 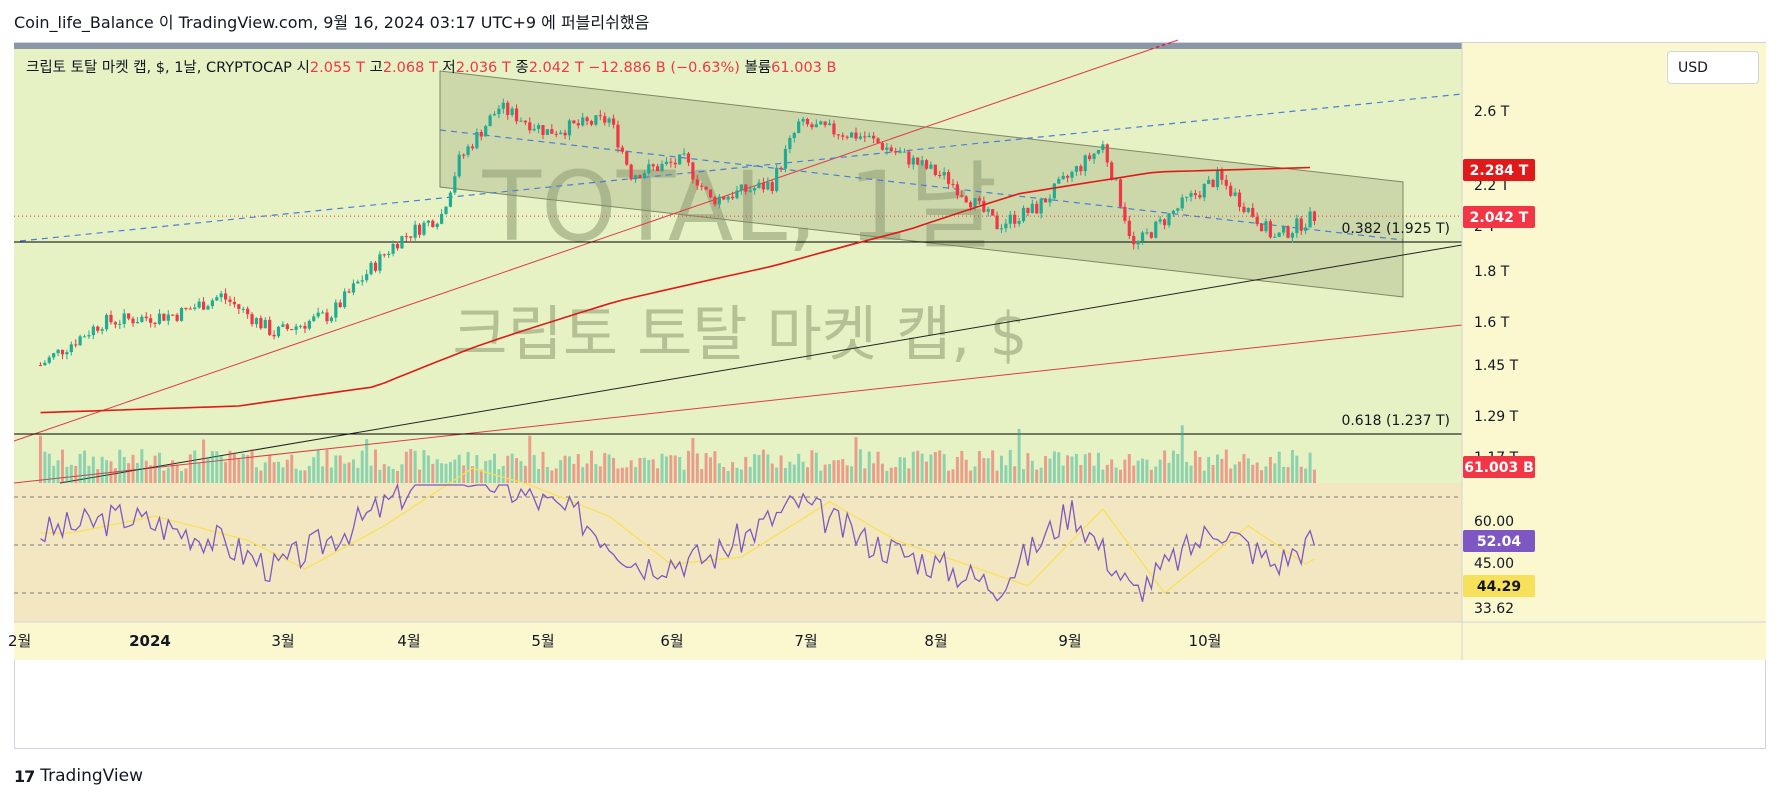 What do you see at coordinates (890, 641) in the screenshot?
I see `time-axis` at bounding box center [890, 641].